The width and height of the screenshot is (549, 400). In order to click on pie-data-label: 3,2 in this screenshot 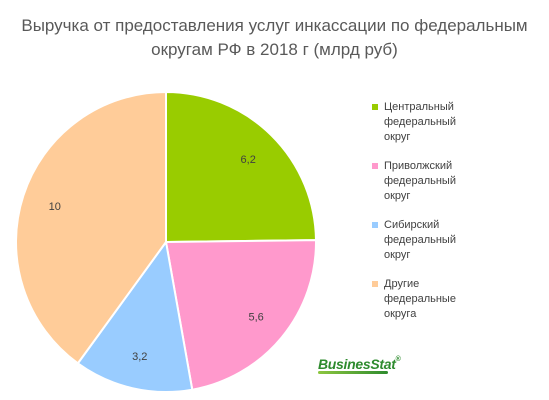, I will do `click(139, 357)`.